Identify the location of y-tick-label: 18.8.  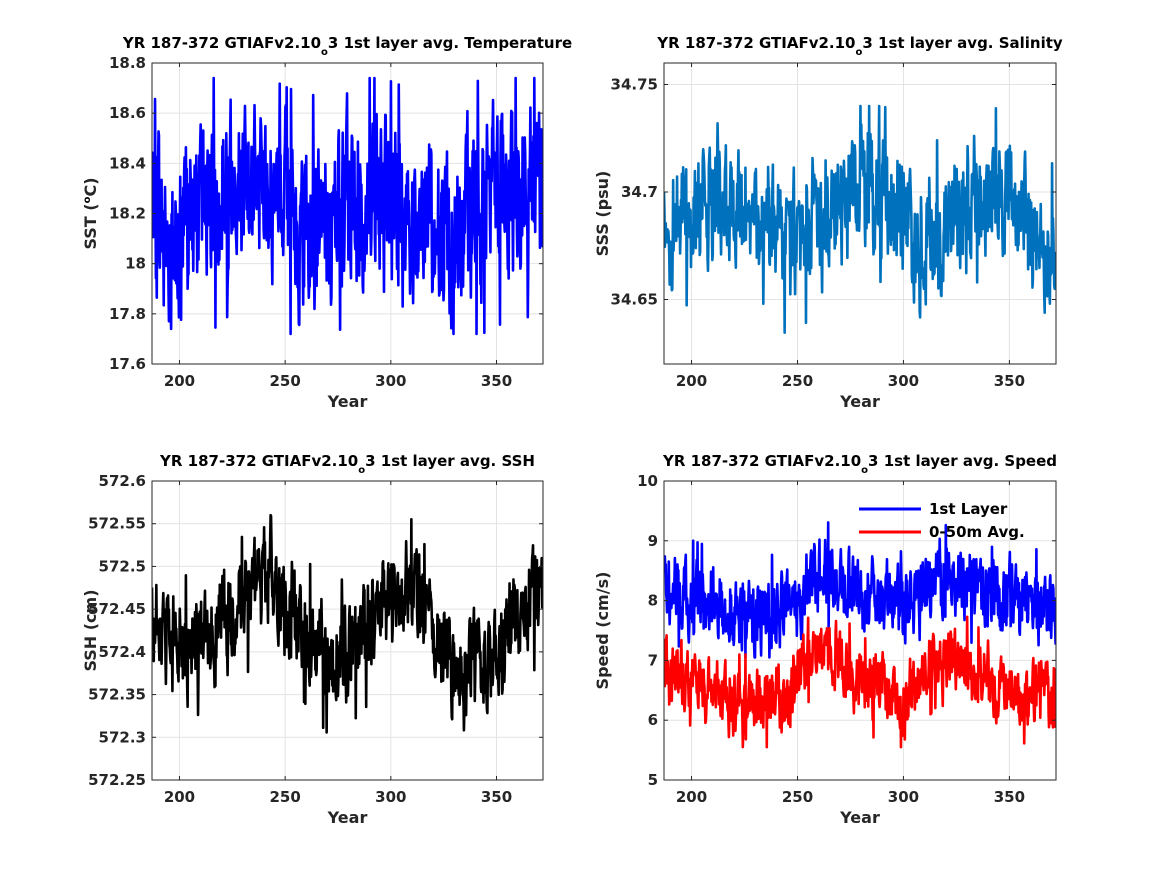
(127, 63).